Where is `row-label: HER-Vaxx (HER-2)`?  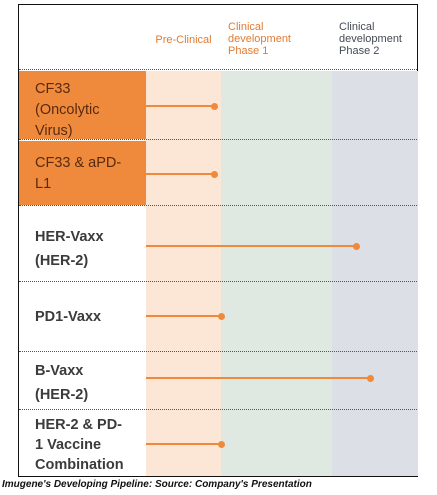
row-label: HER-Vaxx (HER-2) is located at coordinates (69, 249).